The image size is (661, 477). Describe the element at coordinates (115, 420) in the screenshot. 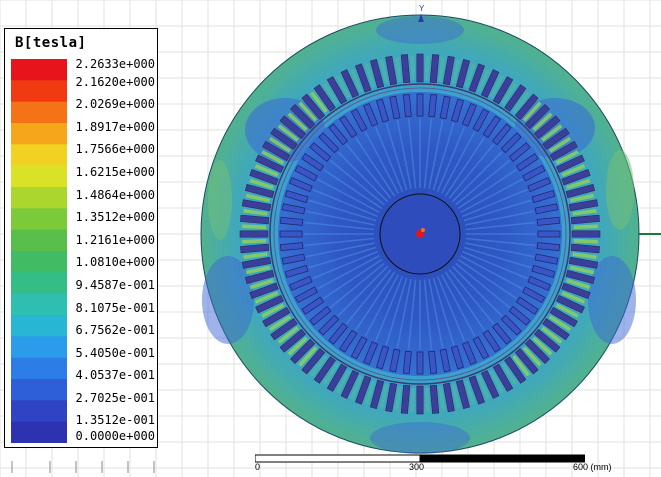

I see `legend-value: 1.3512e-001` at that location.